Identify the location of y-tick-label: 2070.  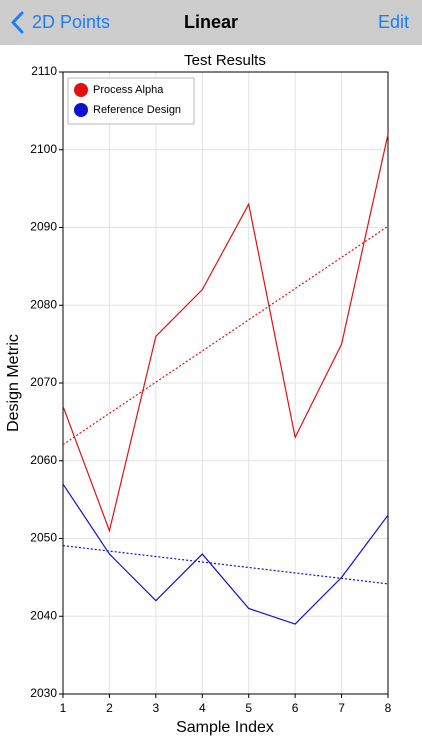
(43, 382).